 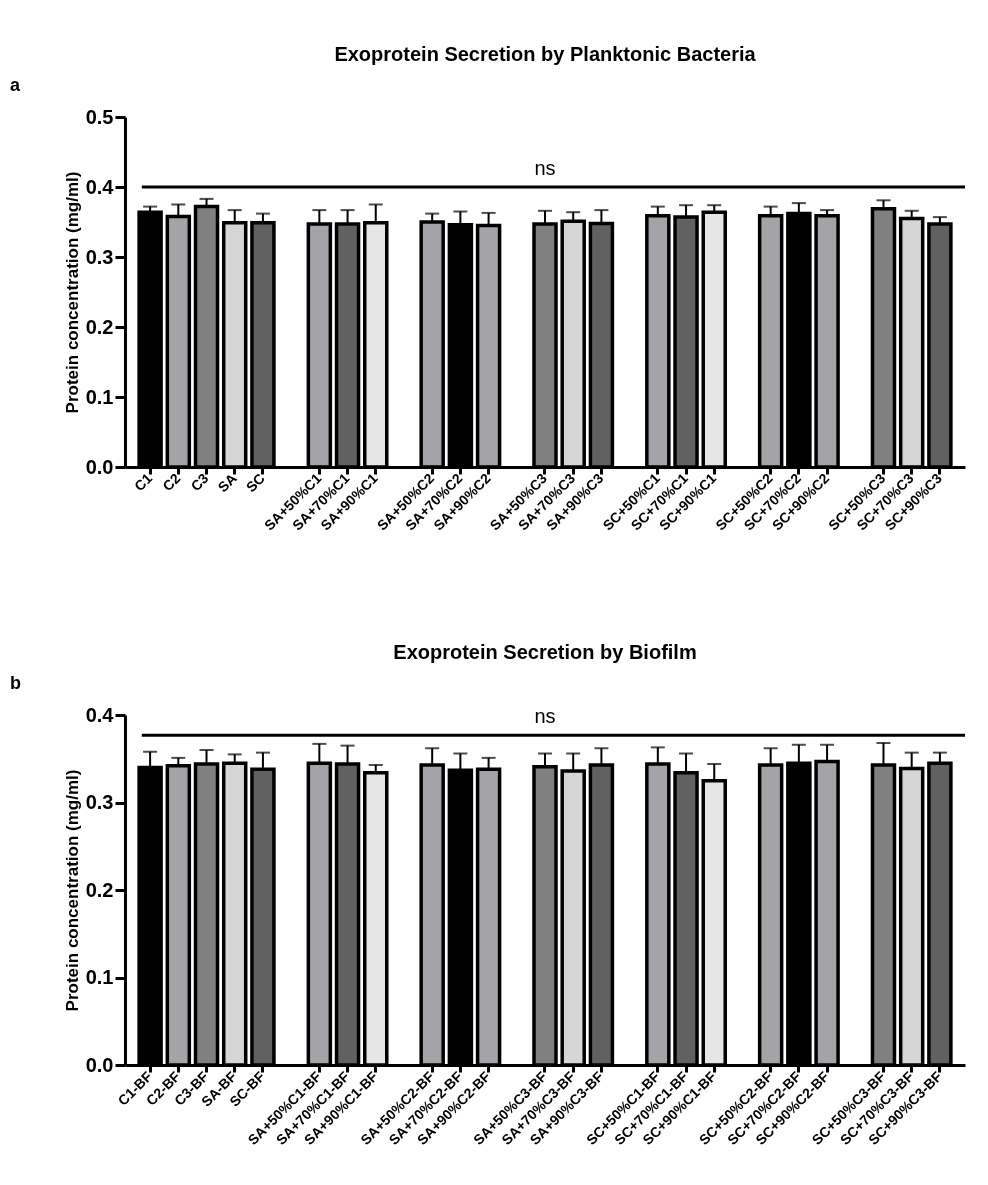 I want to click on chart-title: Exoprotein Secretion by Biofilm, so click(x=545, y=652).